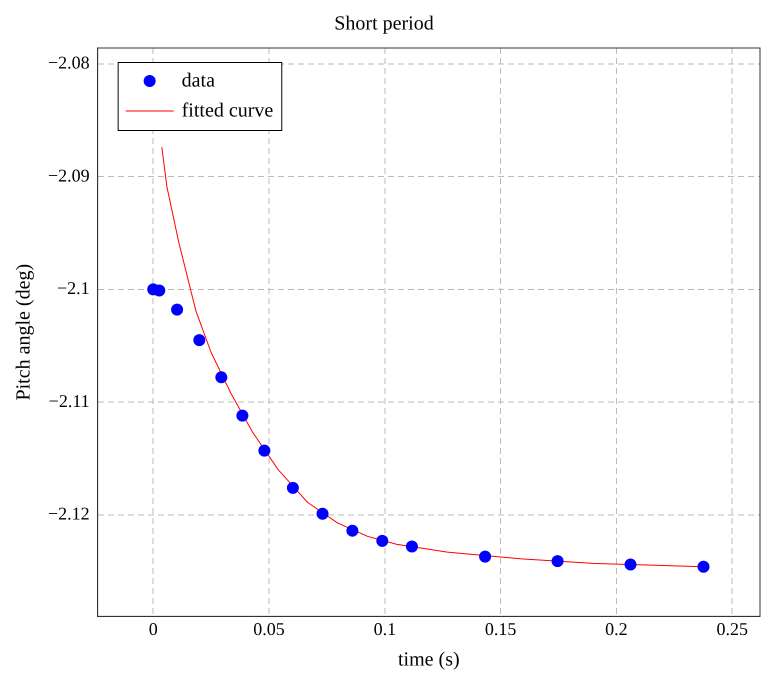  Describe the element at coordinates (69, 175) in the screenshot. I see `y-tick-label: −2.09` at that location.